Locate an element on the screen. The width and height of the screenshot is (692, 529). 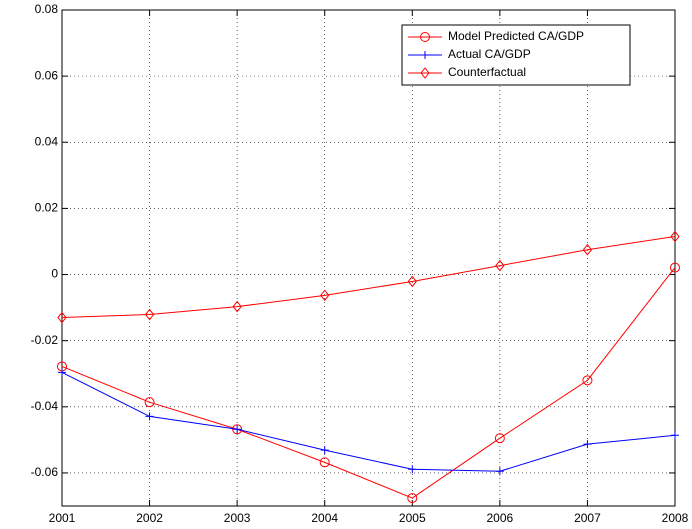
y-tick-label: 0.06 is located at coordinates (47, 75).